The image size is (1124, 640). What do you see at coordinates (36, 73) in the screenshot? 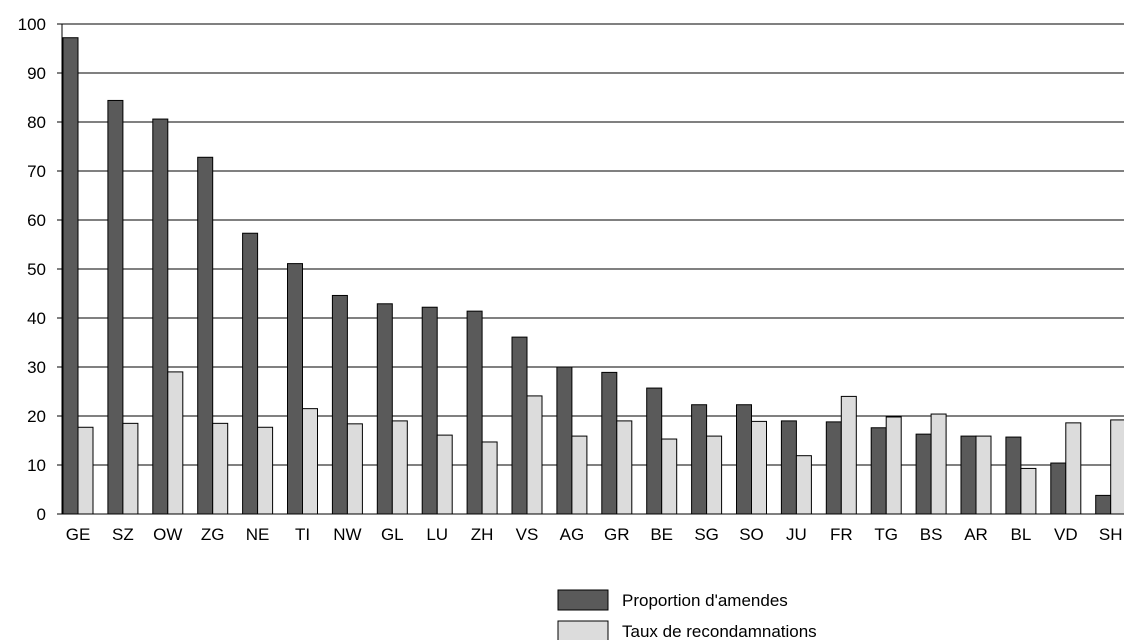
I see `y-tick-label: 90` at bounding box center [36, 73].